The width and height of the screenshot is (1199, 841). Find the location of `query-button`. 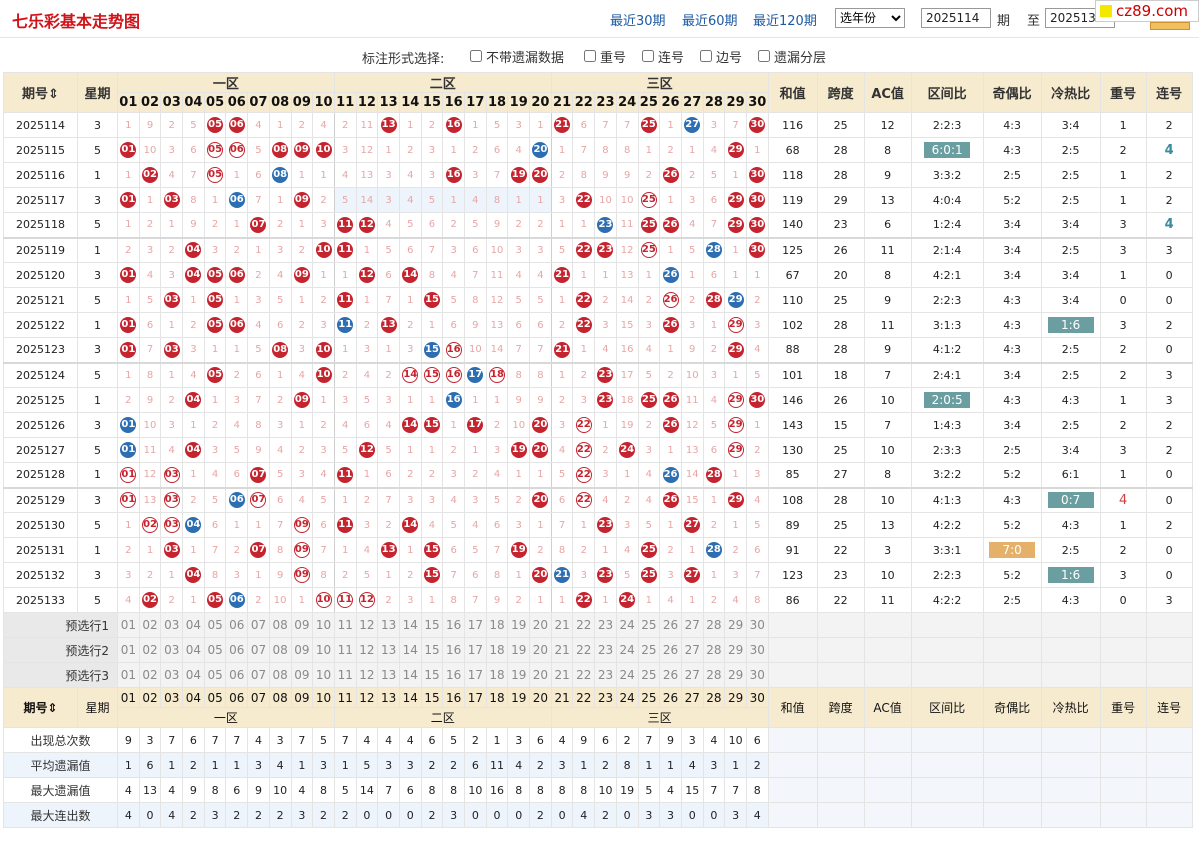

query-button is located at coordinates (1170, 26).